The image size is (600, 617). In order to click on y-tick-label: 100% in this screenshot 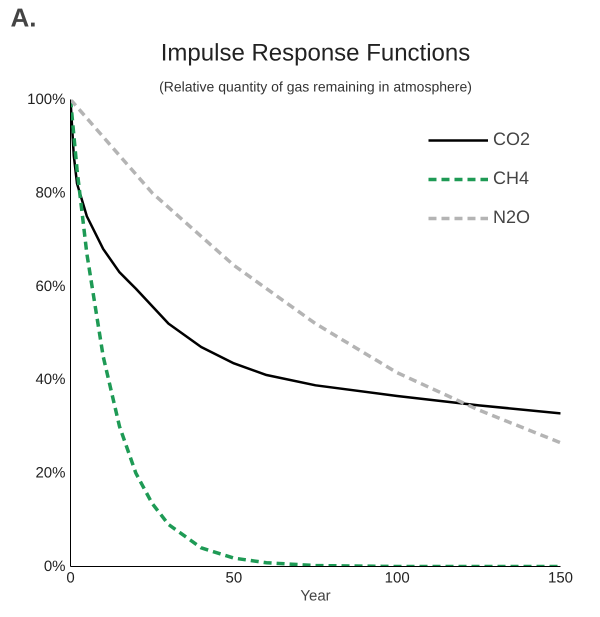, I will do `click(46, 99)`.